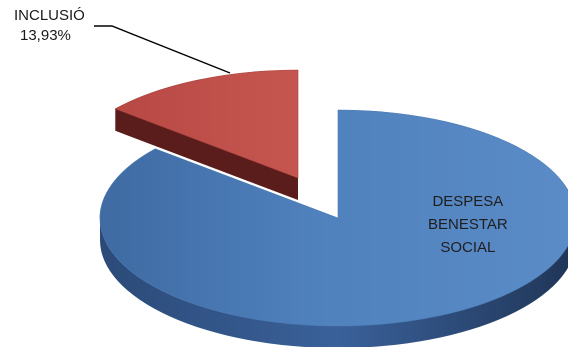 The height and width of the screenshot is (347, 568). I want to click on pie-slice-inclusio, so click(206, 124).